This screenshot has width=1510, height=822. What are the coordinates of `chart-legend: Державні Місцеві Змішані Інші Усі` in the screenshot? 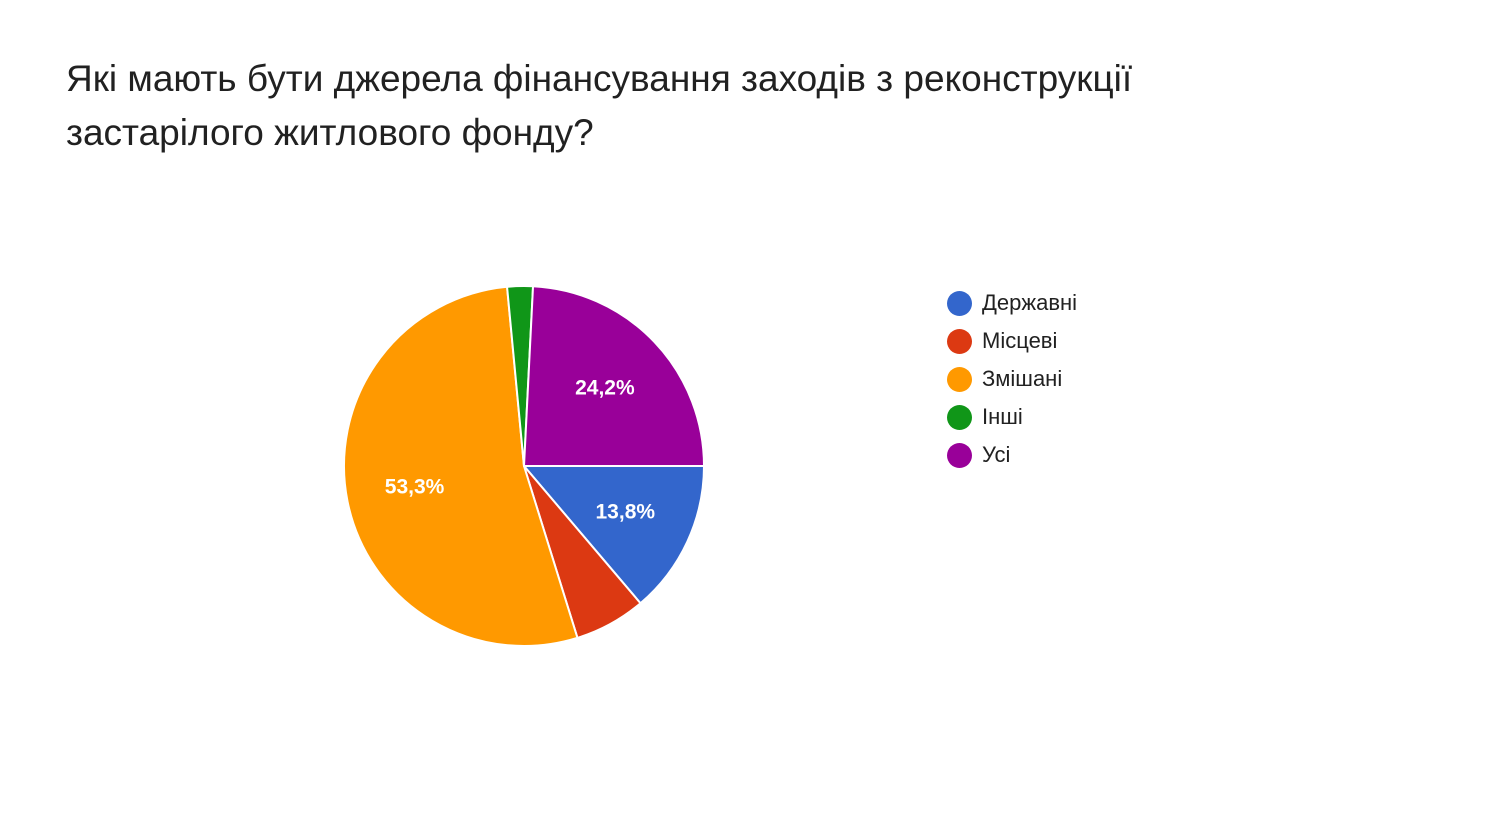 It's located at (1012, 379).